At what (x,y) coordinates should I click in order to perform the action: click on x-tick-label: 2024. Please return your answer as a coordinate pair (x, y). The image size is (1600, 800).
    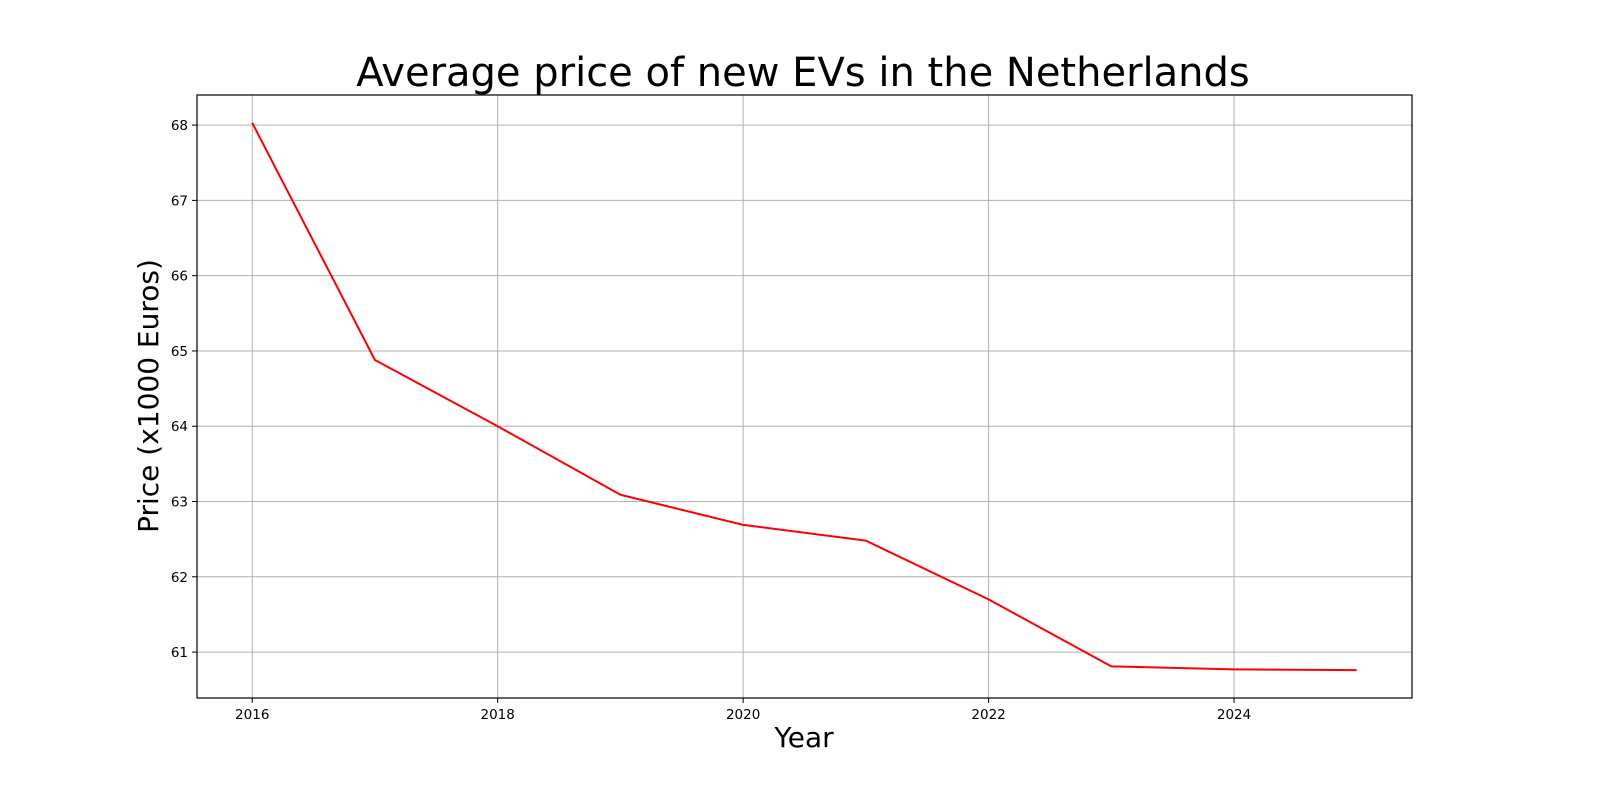
    Looking at the image, I should click on (1234, 715).